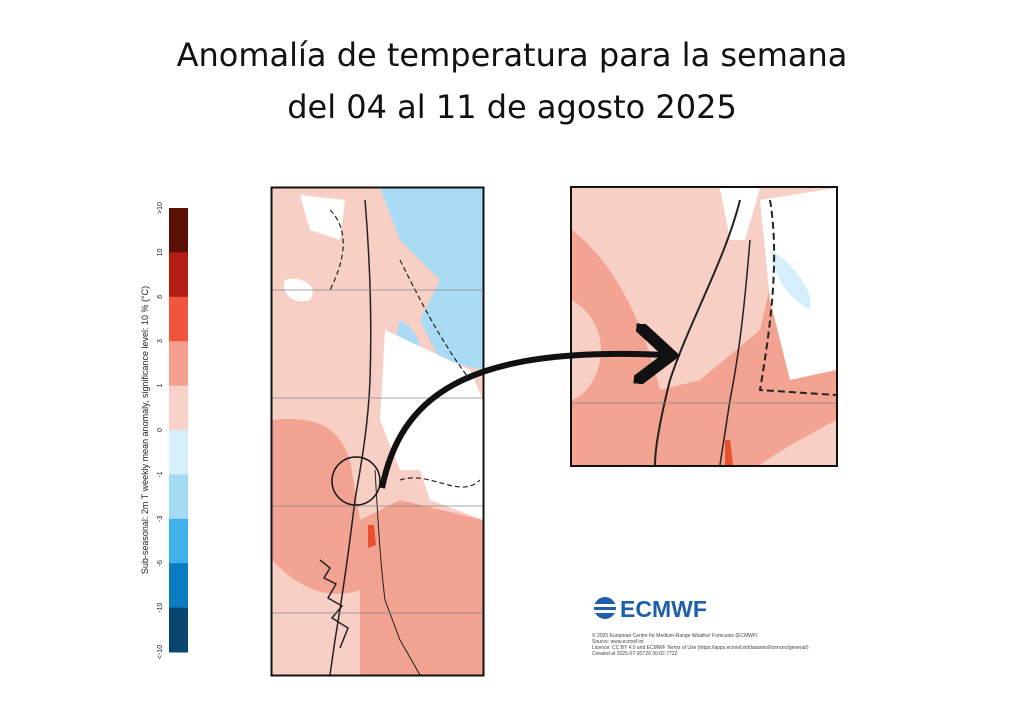 This screenshot has height=720, width=1024. I want to click on title-line: del 04 al 11 de agosto 2025, so click(512, 107).